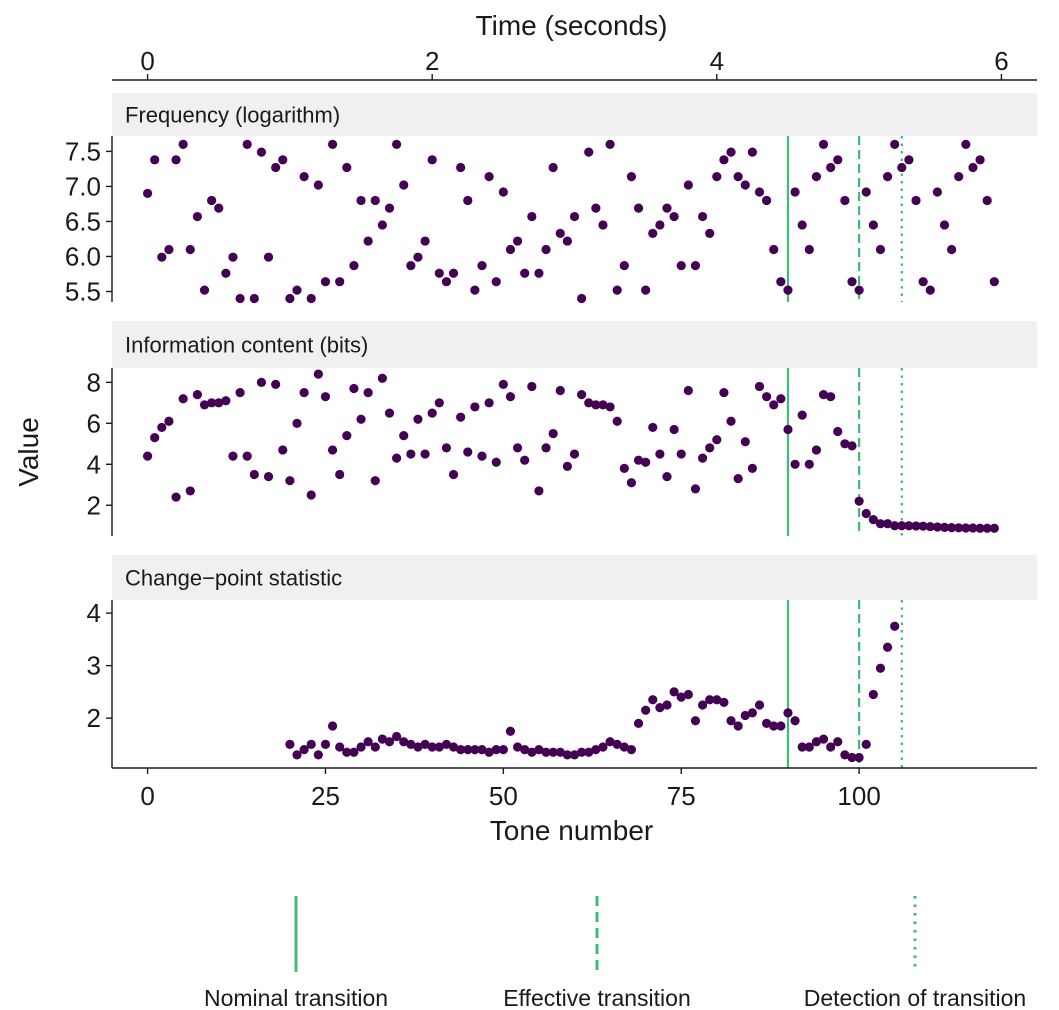  I want to click on legend-label: Nominal transition, so click(296, 997).